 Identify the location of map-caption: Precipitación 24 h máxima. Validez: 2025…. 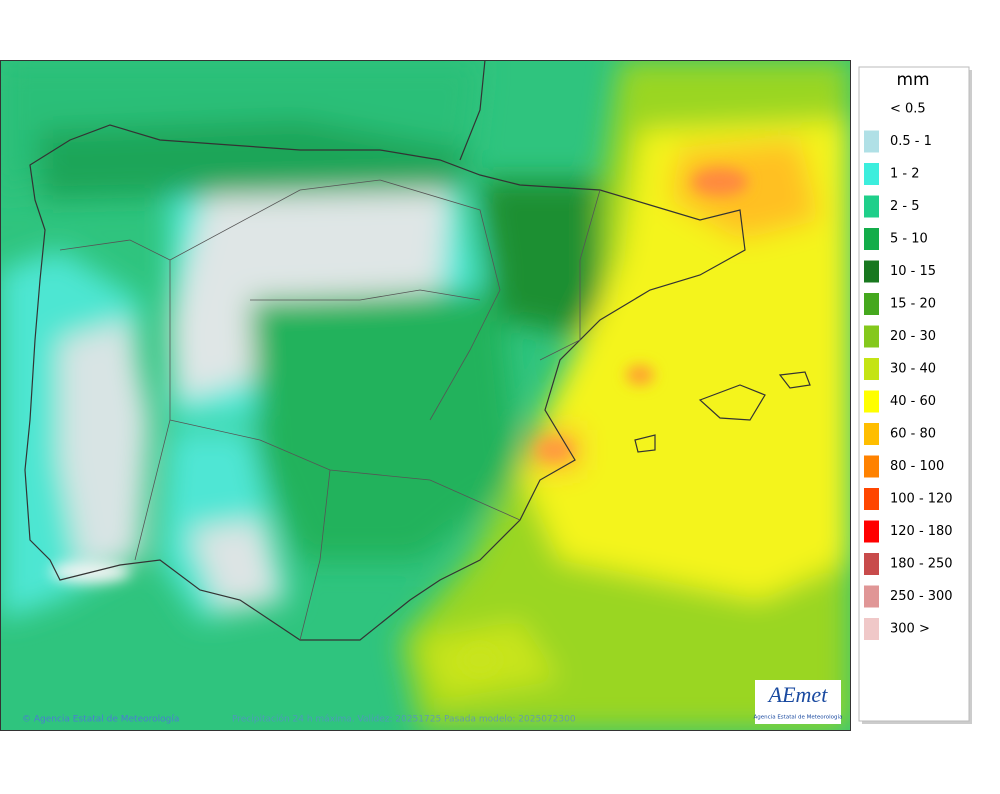
(404, 719).